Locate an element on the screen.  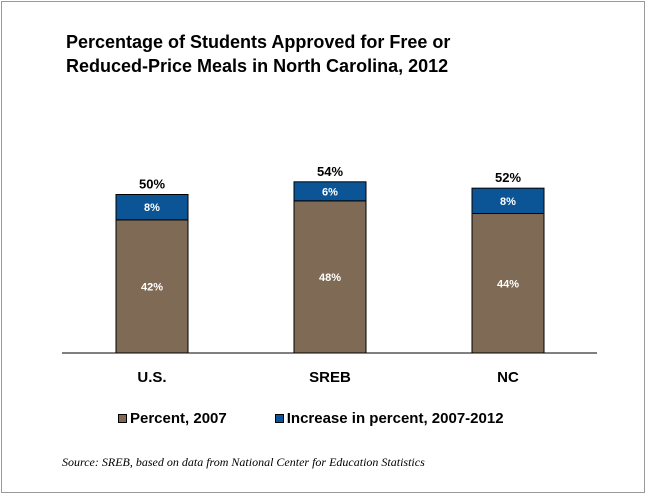
bar-sreb-increase is located at coordinates (330, 191).